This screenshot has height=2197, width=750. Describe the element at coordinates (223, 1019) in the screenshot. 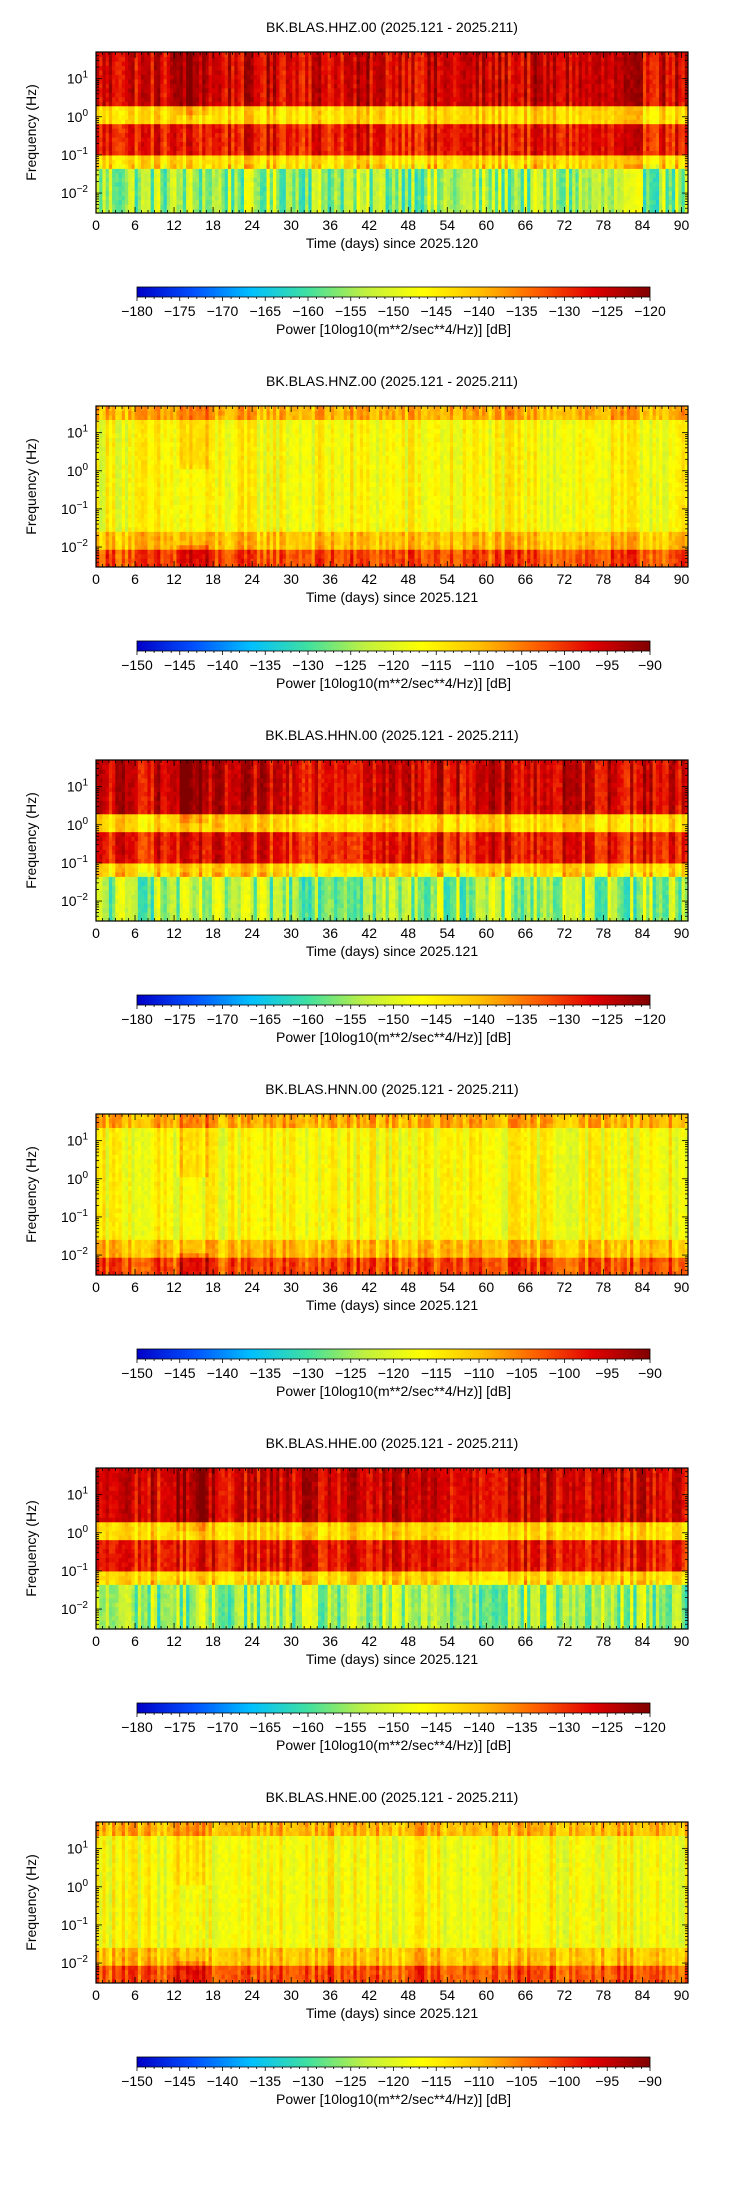

I see `colorbar-tick-label: −170` at that location.